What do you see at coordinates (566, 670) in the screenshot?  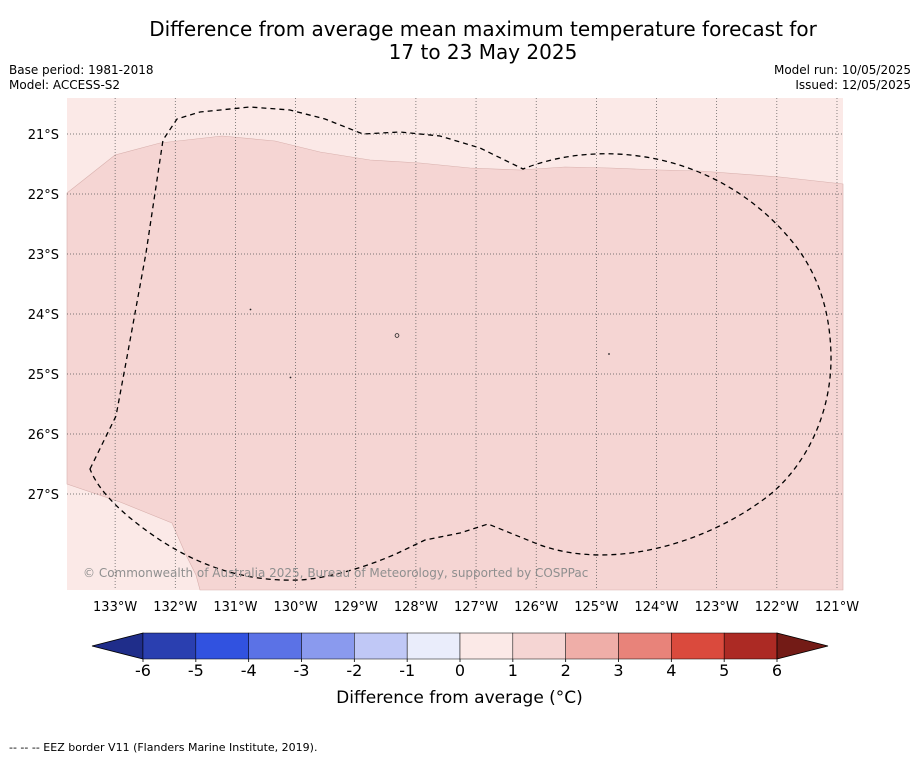 I see `colorbar-tick-label: 2` at bounding box center [566, 670].